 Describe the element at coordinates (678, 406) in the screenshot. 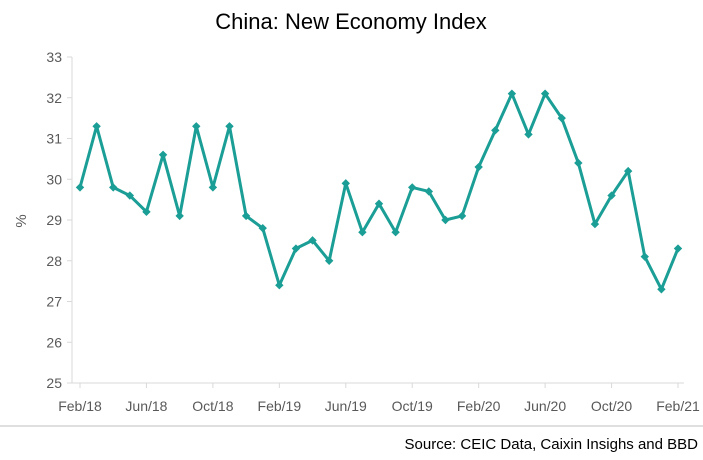

I see `x-tick-label: Feb/21` at that location.